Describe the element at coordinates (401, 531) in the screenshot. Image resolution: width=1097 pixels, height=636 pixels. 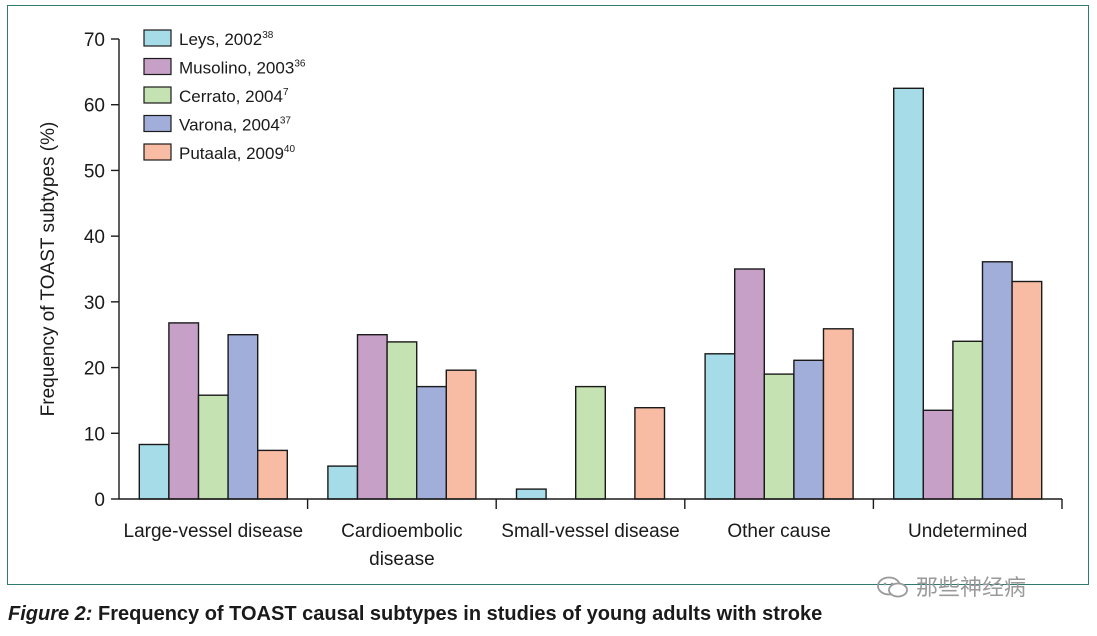
I see `x-category-label: Cardioembolic` at that location.